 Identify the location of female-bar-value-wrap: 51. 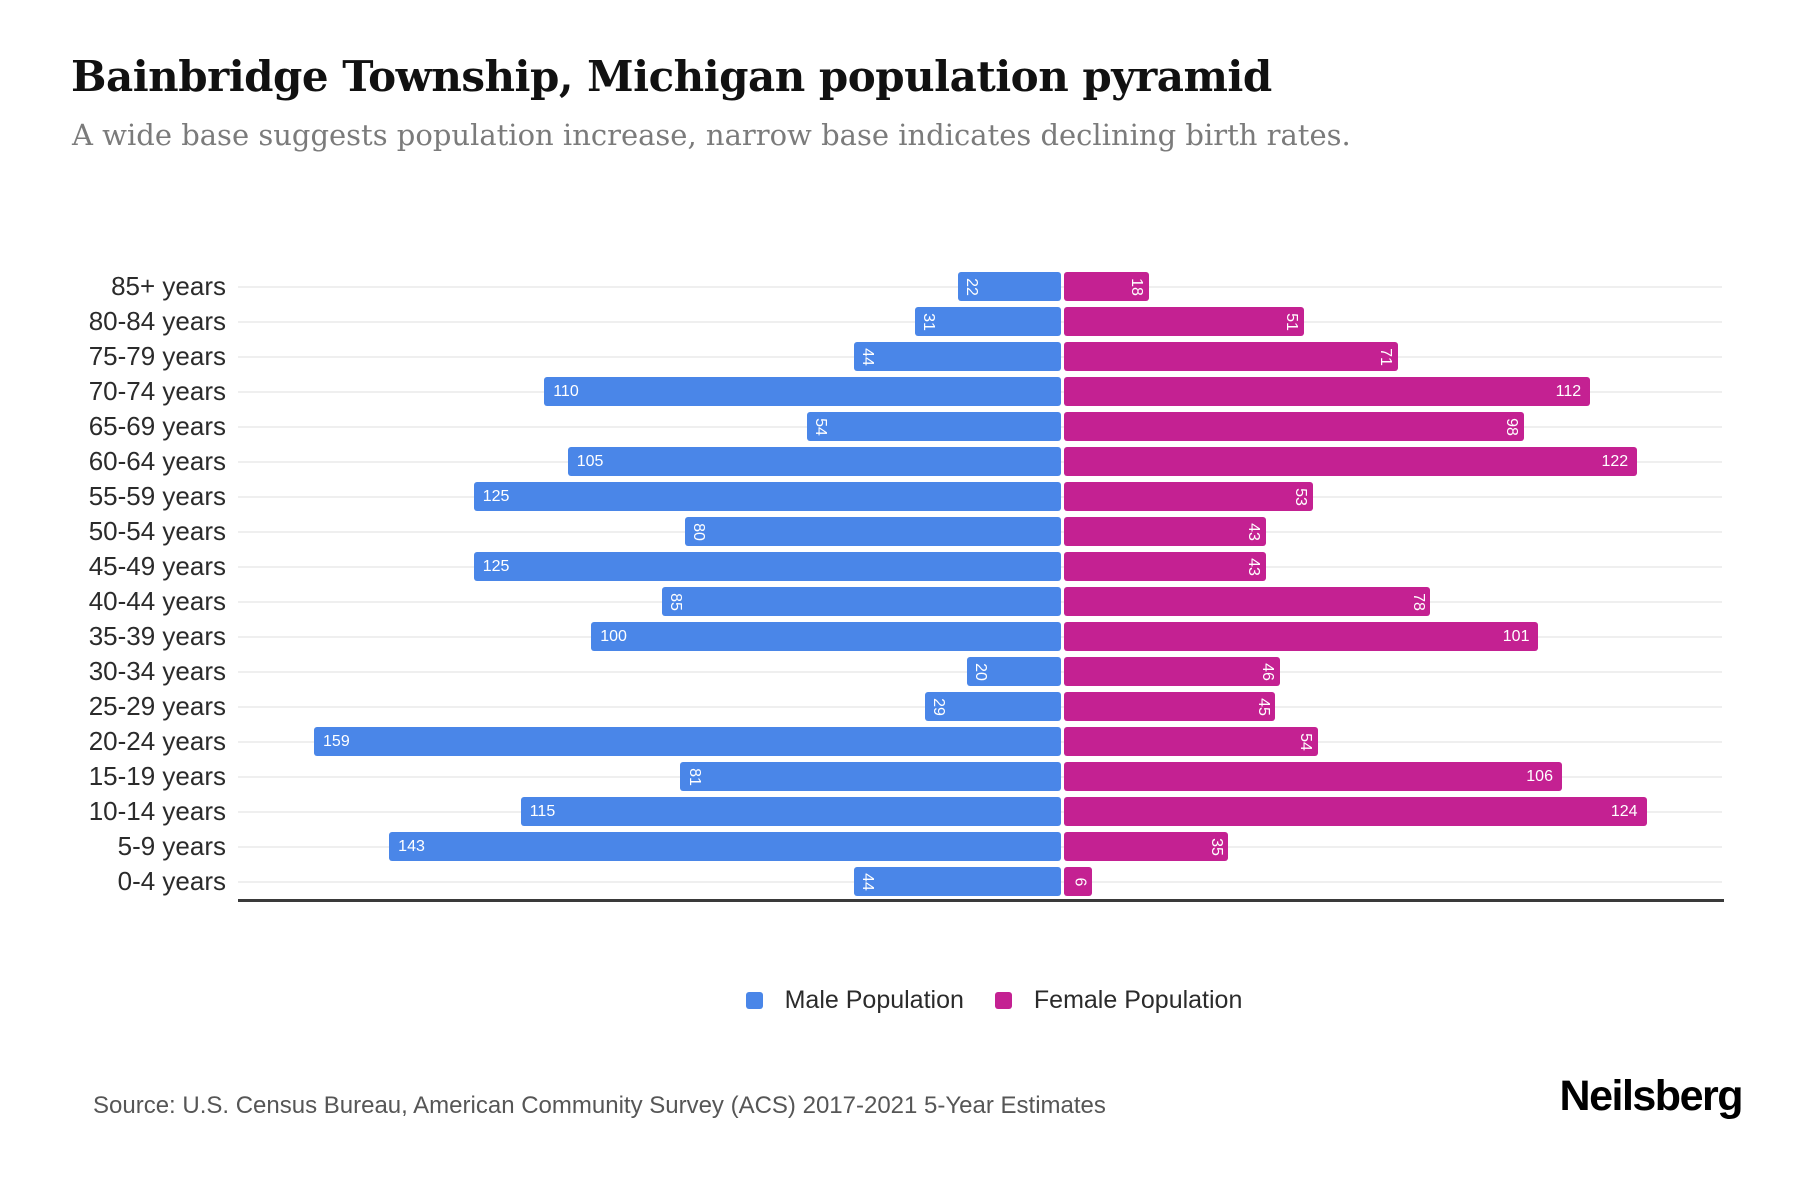
(1291, 321).